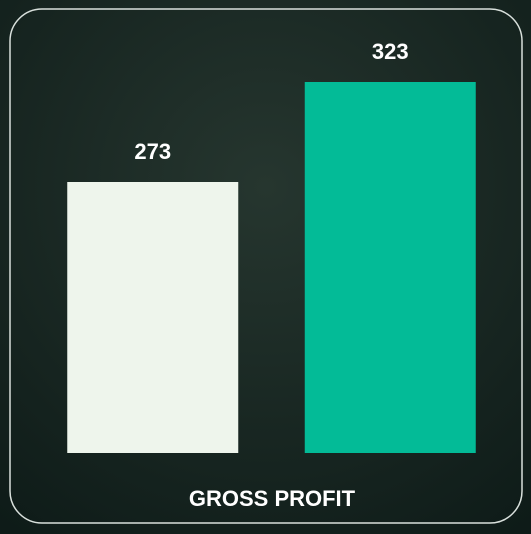 This screenshot has height=534, width=531. Describe the element at coordinates (272, 498) in the screenshot. I see `chart-title: GROSS PROFIT` at that location.